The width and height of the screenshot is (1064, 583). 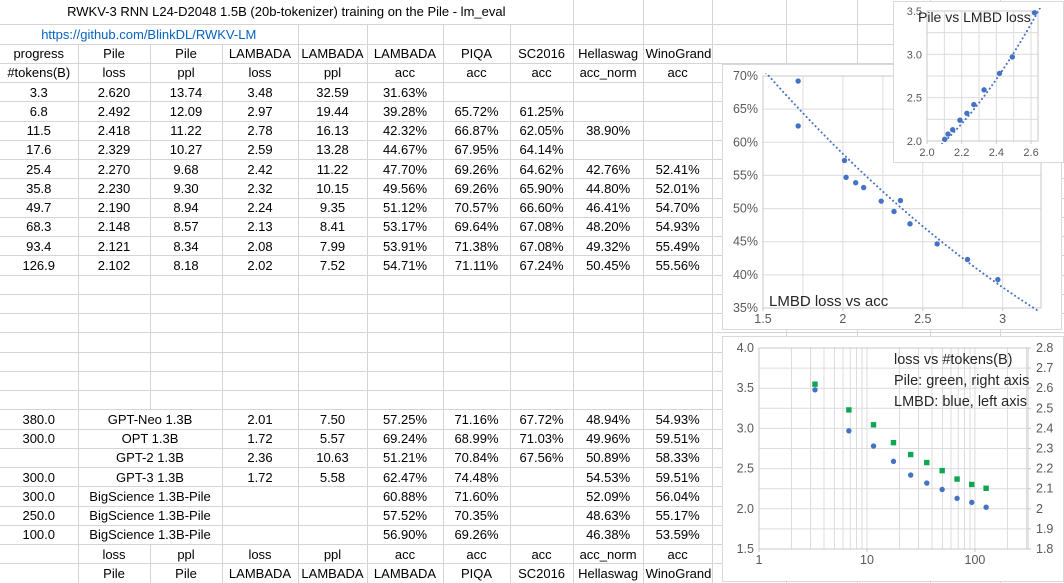 I want to click on data-cell: 52.01%, so click(x=678, y=188).